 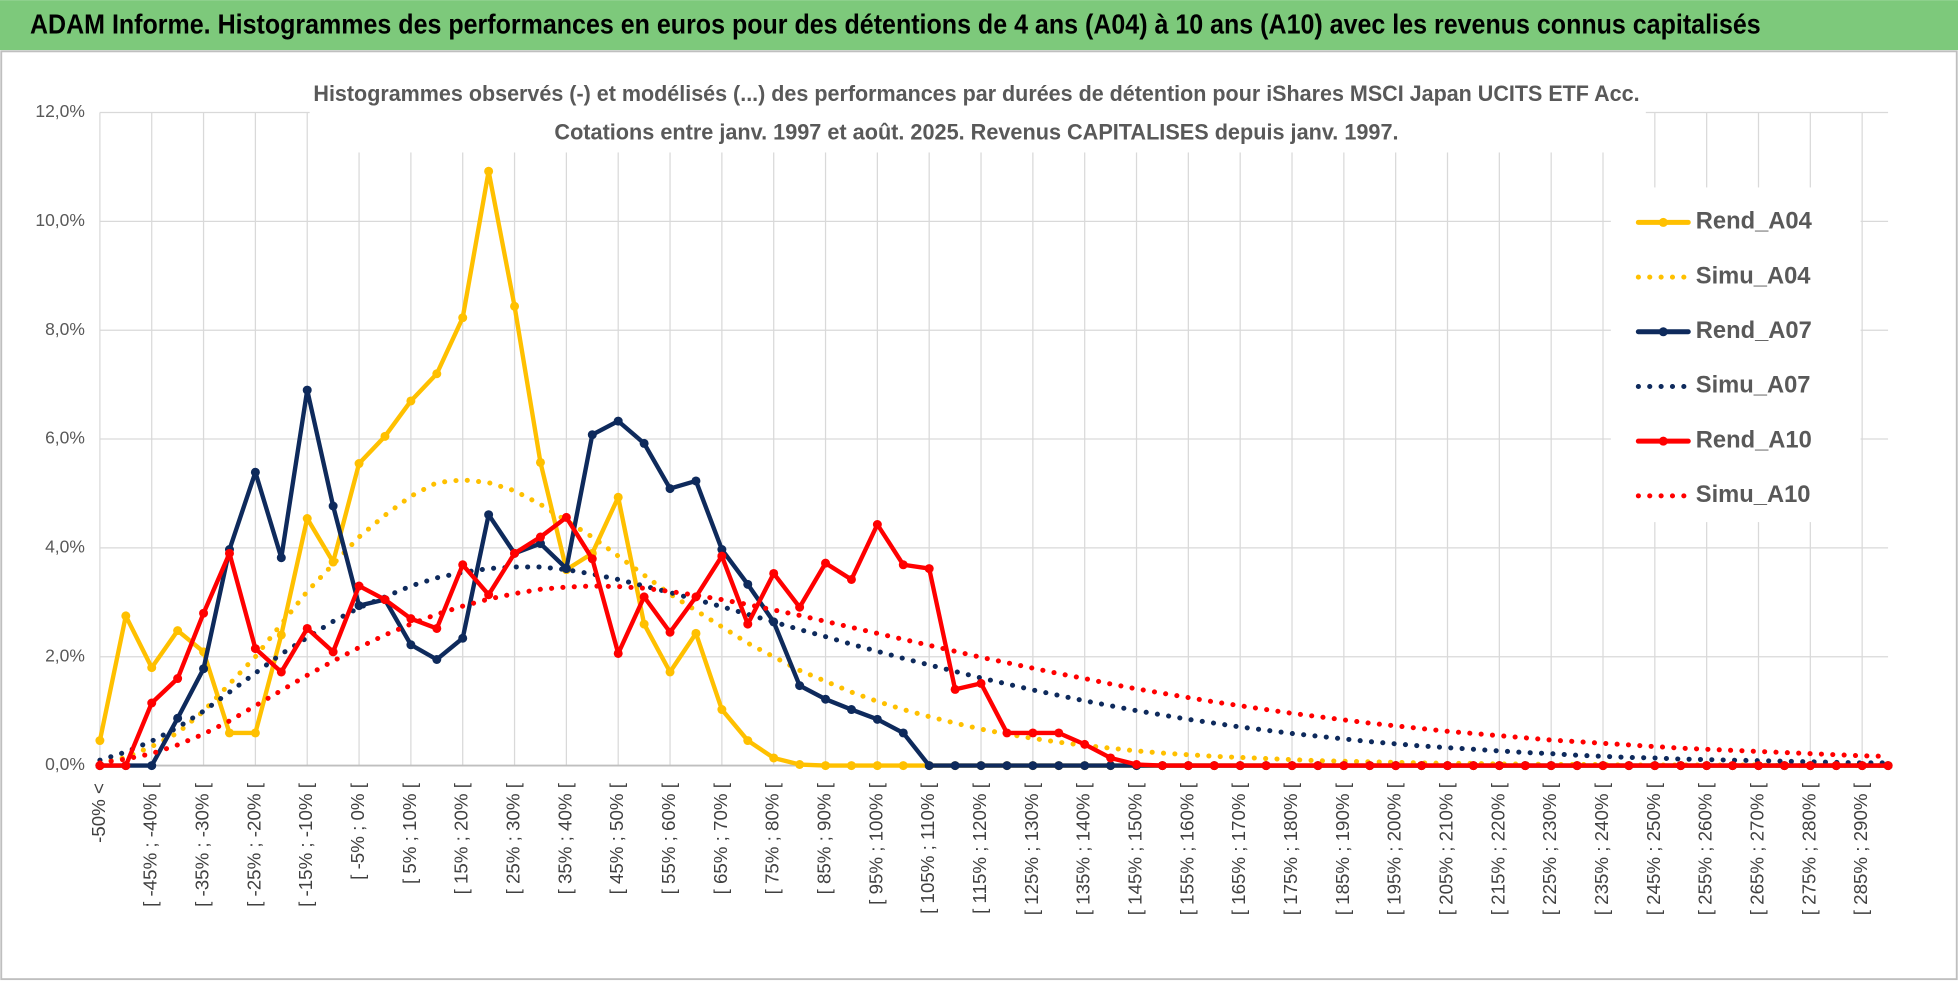 I want to click on x-tick-label: [ 175% ; 180% [, so click(x=1290, y=848).